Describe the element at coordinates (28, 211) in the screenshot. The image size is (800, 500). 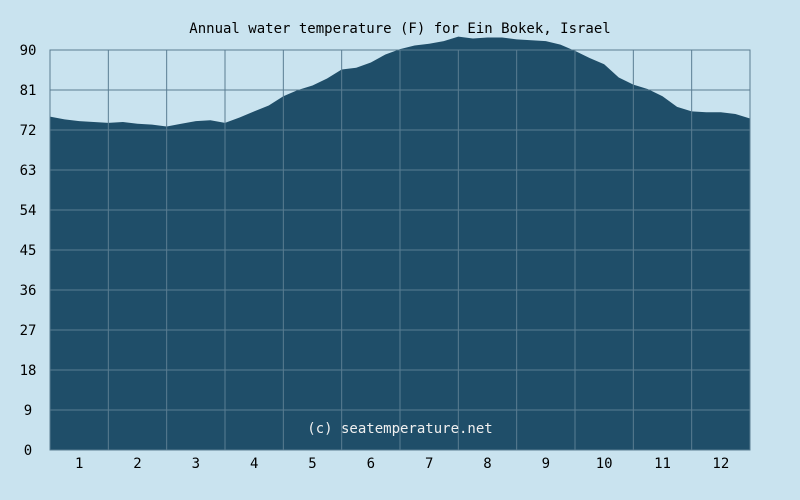
I see `y-tick-label: 54` at that location.